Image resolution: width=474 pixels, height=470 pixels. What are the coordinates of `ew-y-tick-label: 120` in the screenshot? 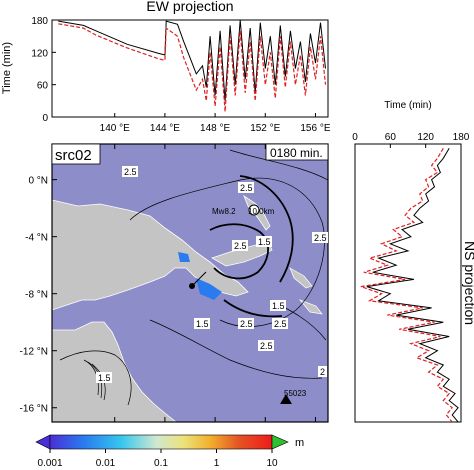 It's located at (39, 53).